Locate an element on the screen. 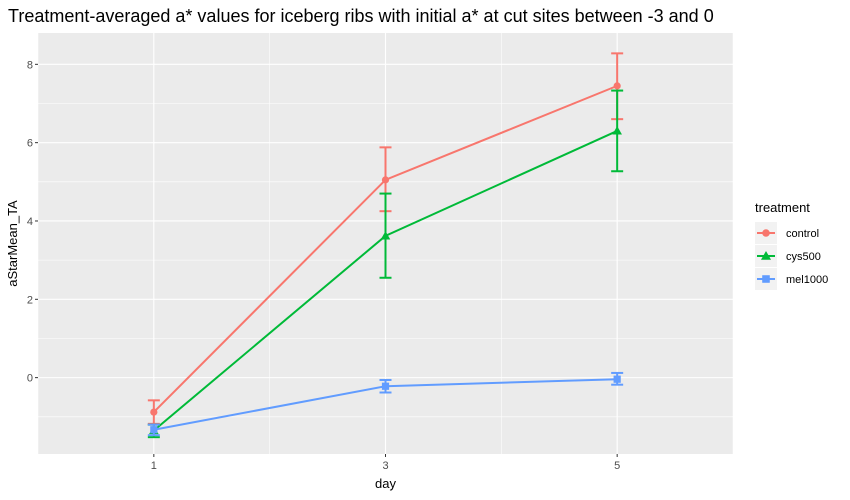 The width and height of the screenshot is (850, 500). legend-title: treatment is located at coordinates (782, 207).